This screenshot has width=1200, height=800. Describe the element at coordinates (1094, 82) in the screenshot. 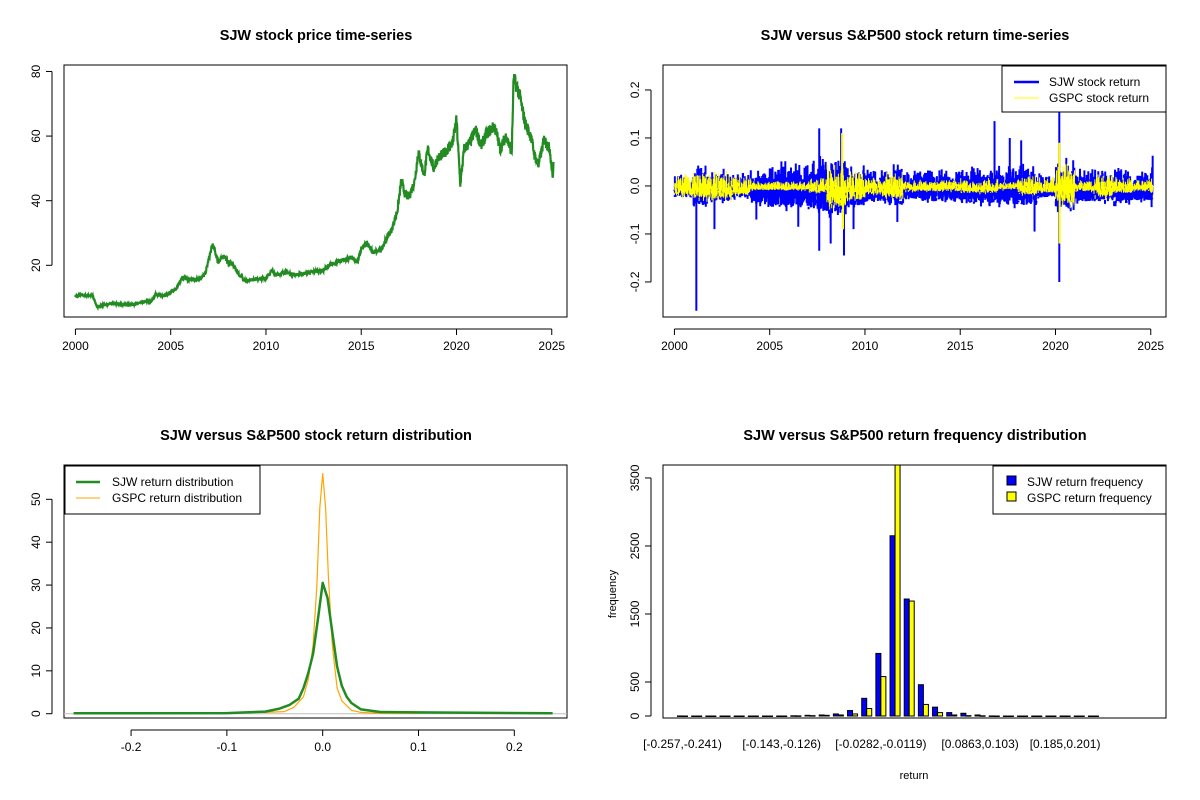

I see `legend-label-sjw: SJW stock return` at that location.